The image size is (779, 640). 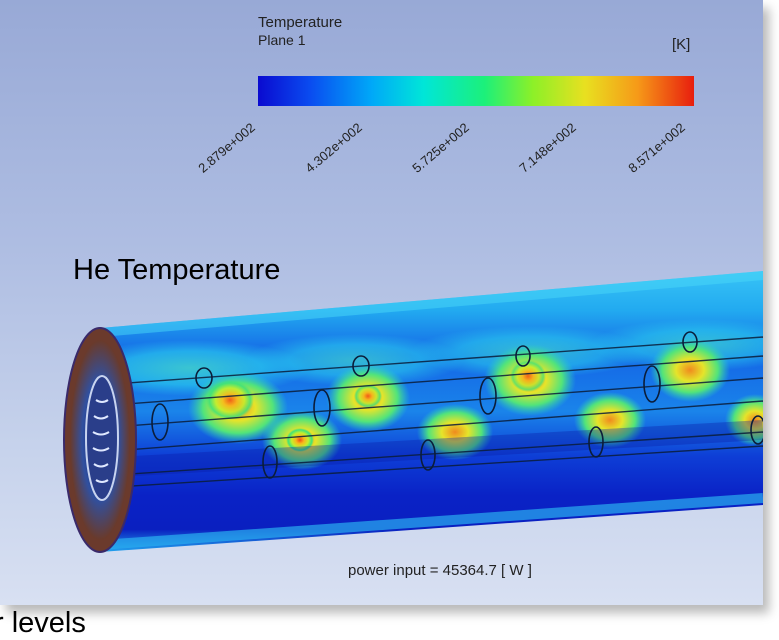 What do you see at coordinates (43, 623) in the screenshot?
I see `cutoff-bottom-text: r levels` at bounding box center [43, 623].